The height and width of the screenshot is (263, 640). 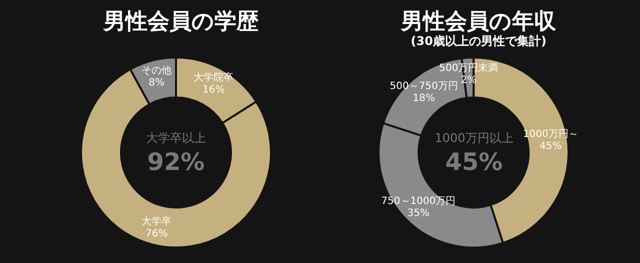 What do you see at coordinates (156, 82) in the screenshot?
I see `data-label: 8%` at bounding box center [156, 82].